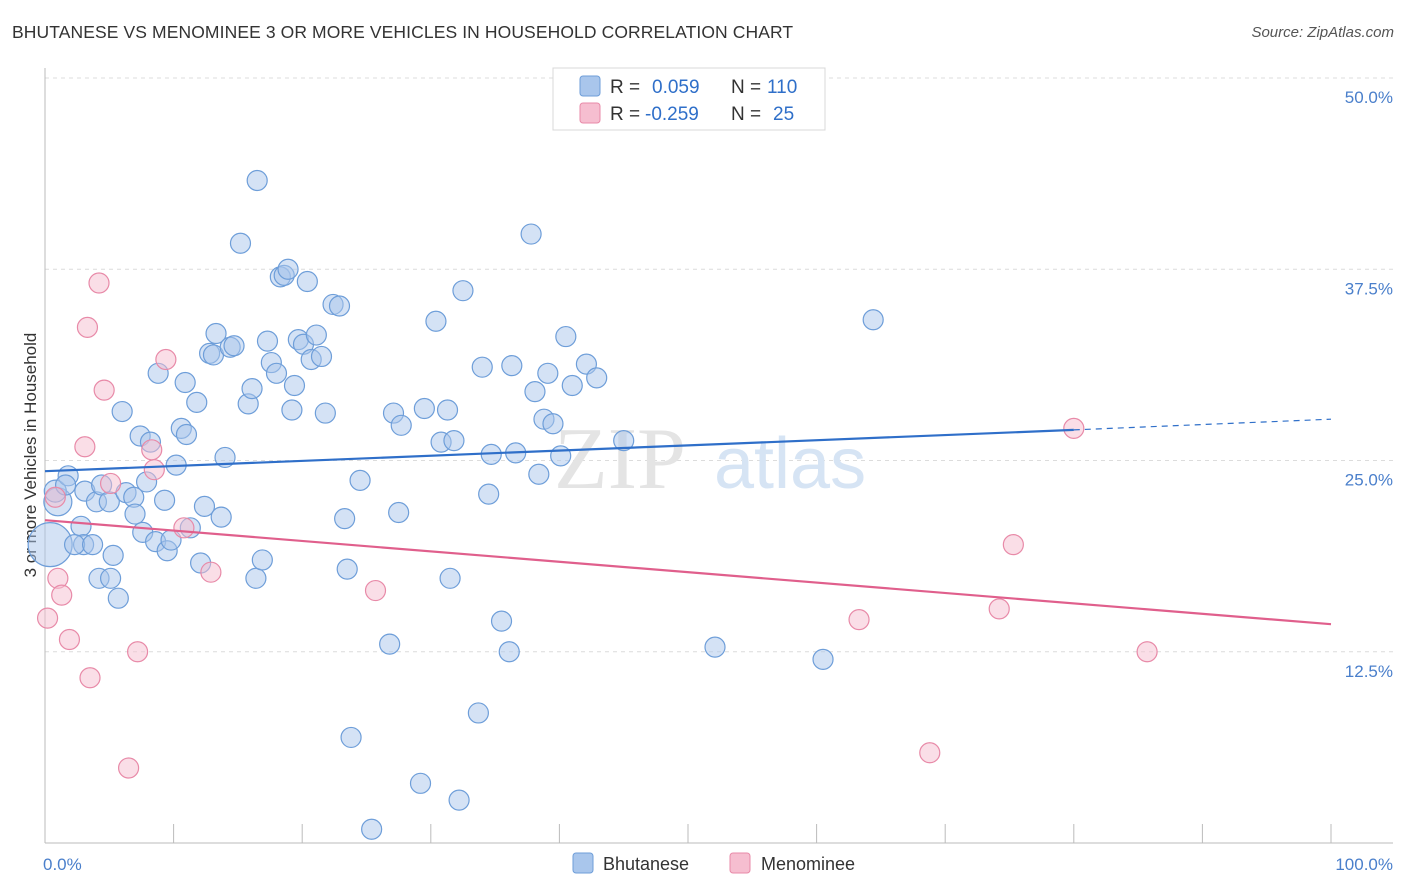 The height and width of the screenshot is (892, 1406). I want to click on legend-n-value-bhutanese: 110, so click(782, 87).